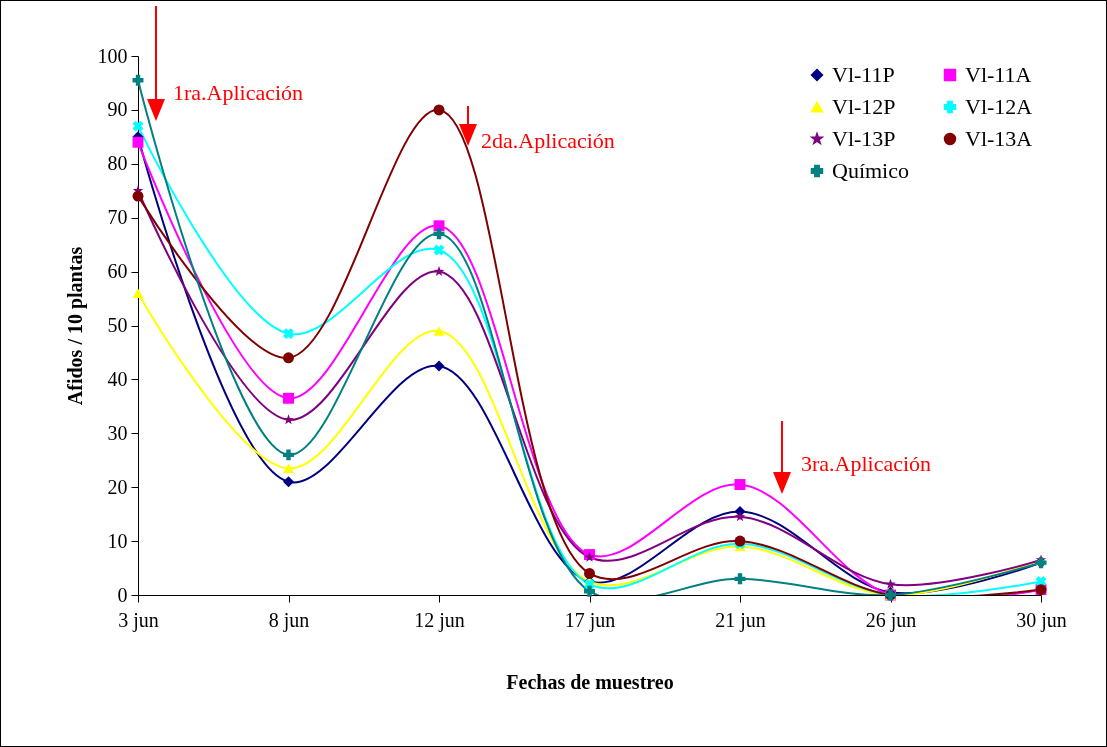 This screenshot has width=1107, height=747. Describe the element at coordinates (238, 92) in the screenshot. I see `annotation: 1ra.Aplicación` at that location.